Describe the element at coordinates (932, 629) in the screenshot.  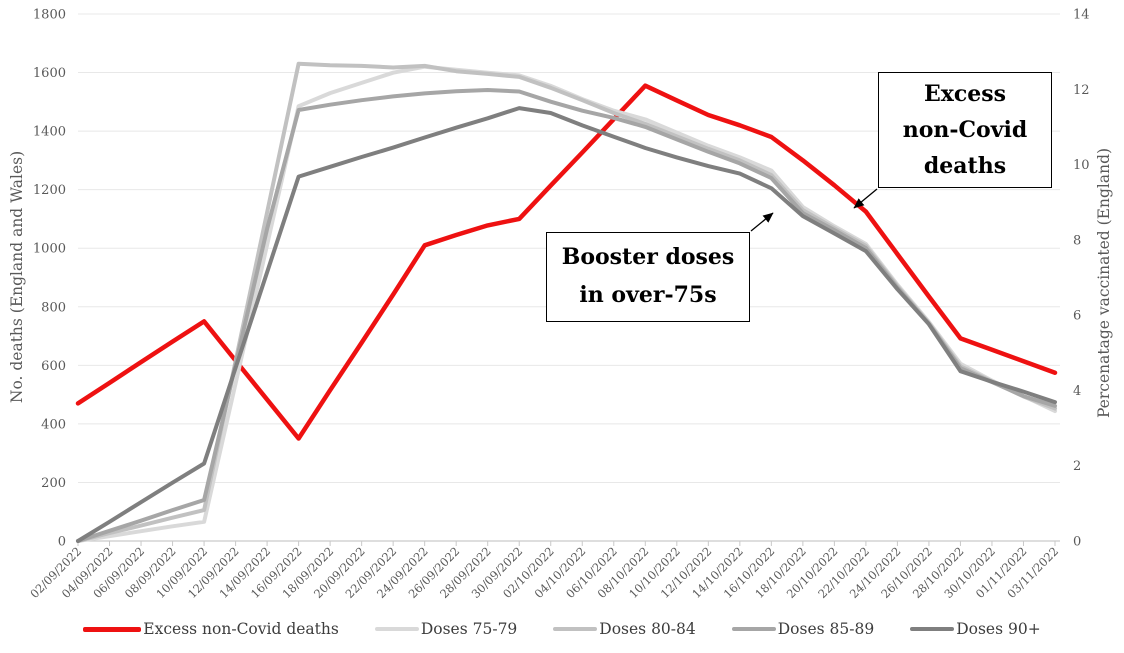
I see `legend-swatch-doses-90plus` at that location.